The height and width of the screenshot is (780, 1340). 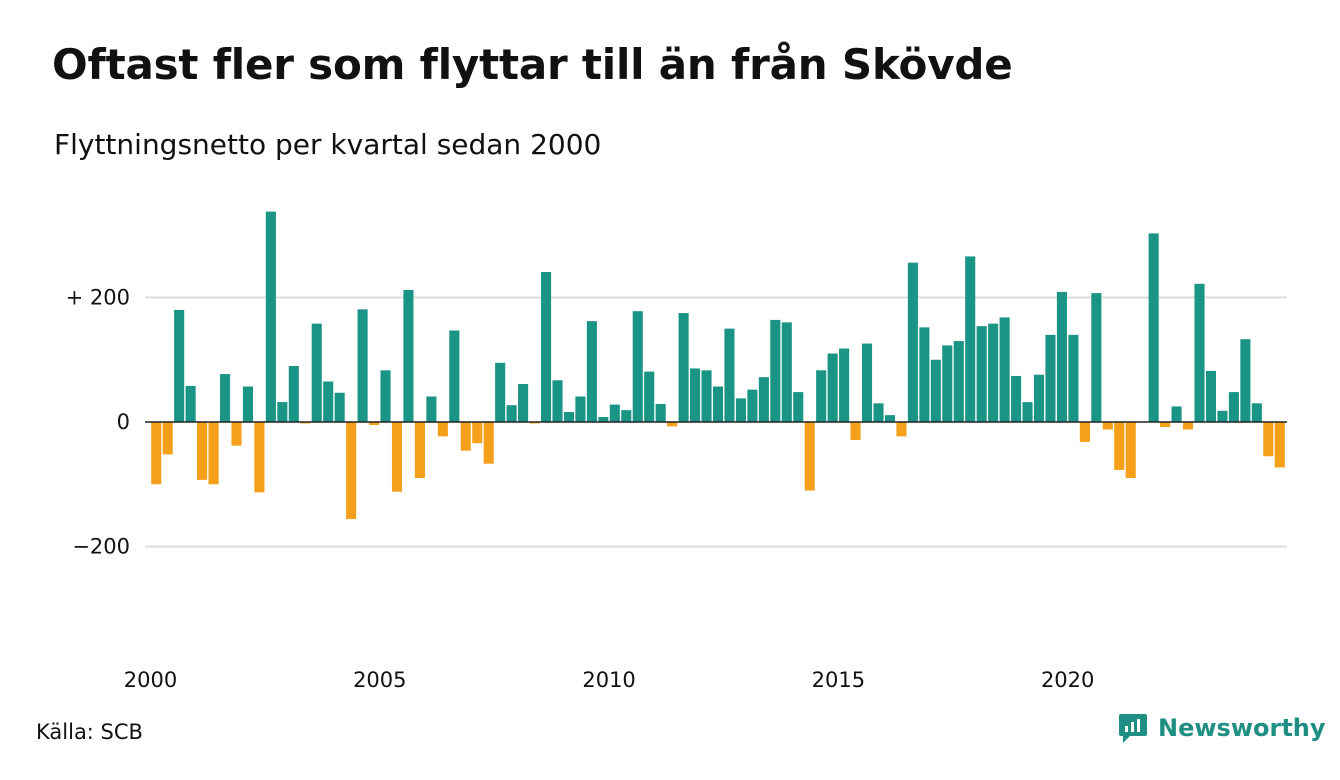 What do you see at coordinates (935, 390) in the screenshot?
I see `bar: 2017 K1: 100` at bounding box center [935, 390].